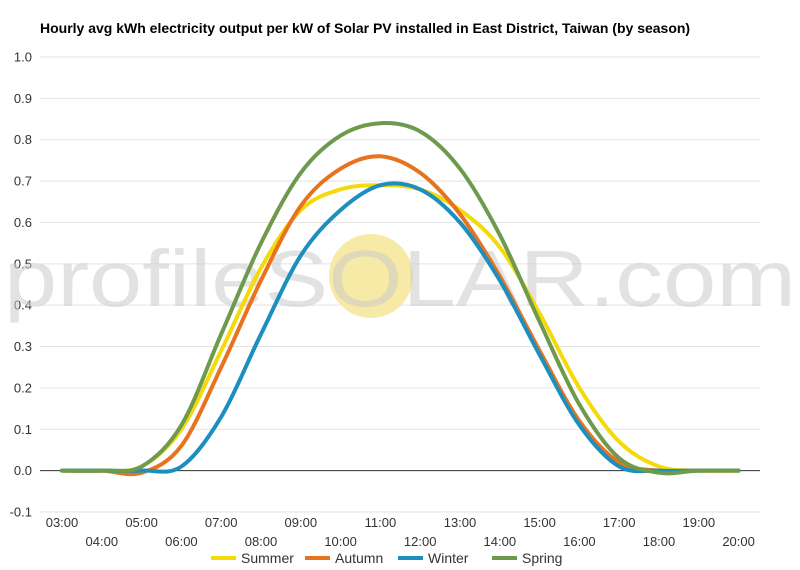 The width and height of the screenshot is (800, 570). I want to click on y-tick-label: 0.7, so click(23, 181).